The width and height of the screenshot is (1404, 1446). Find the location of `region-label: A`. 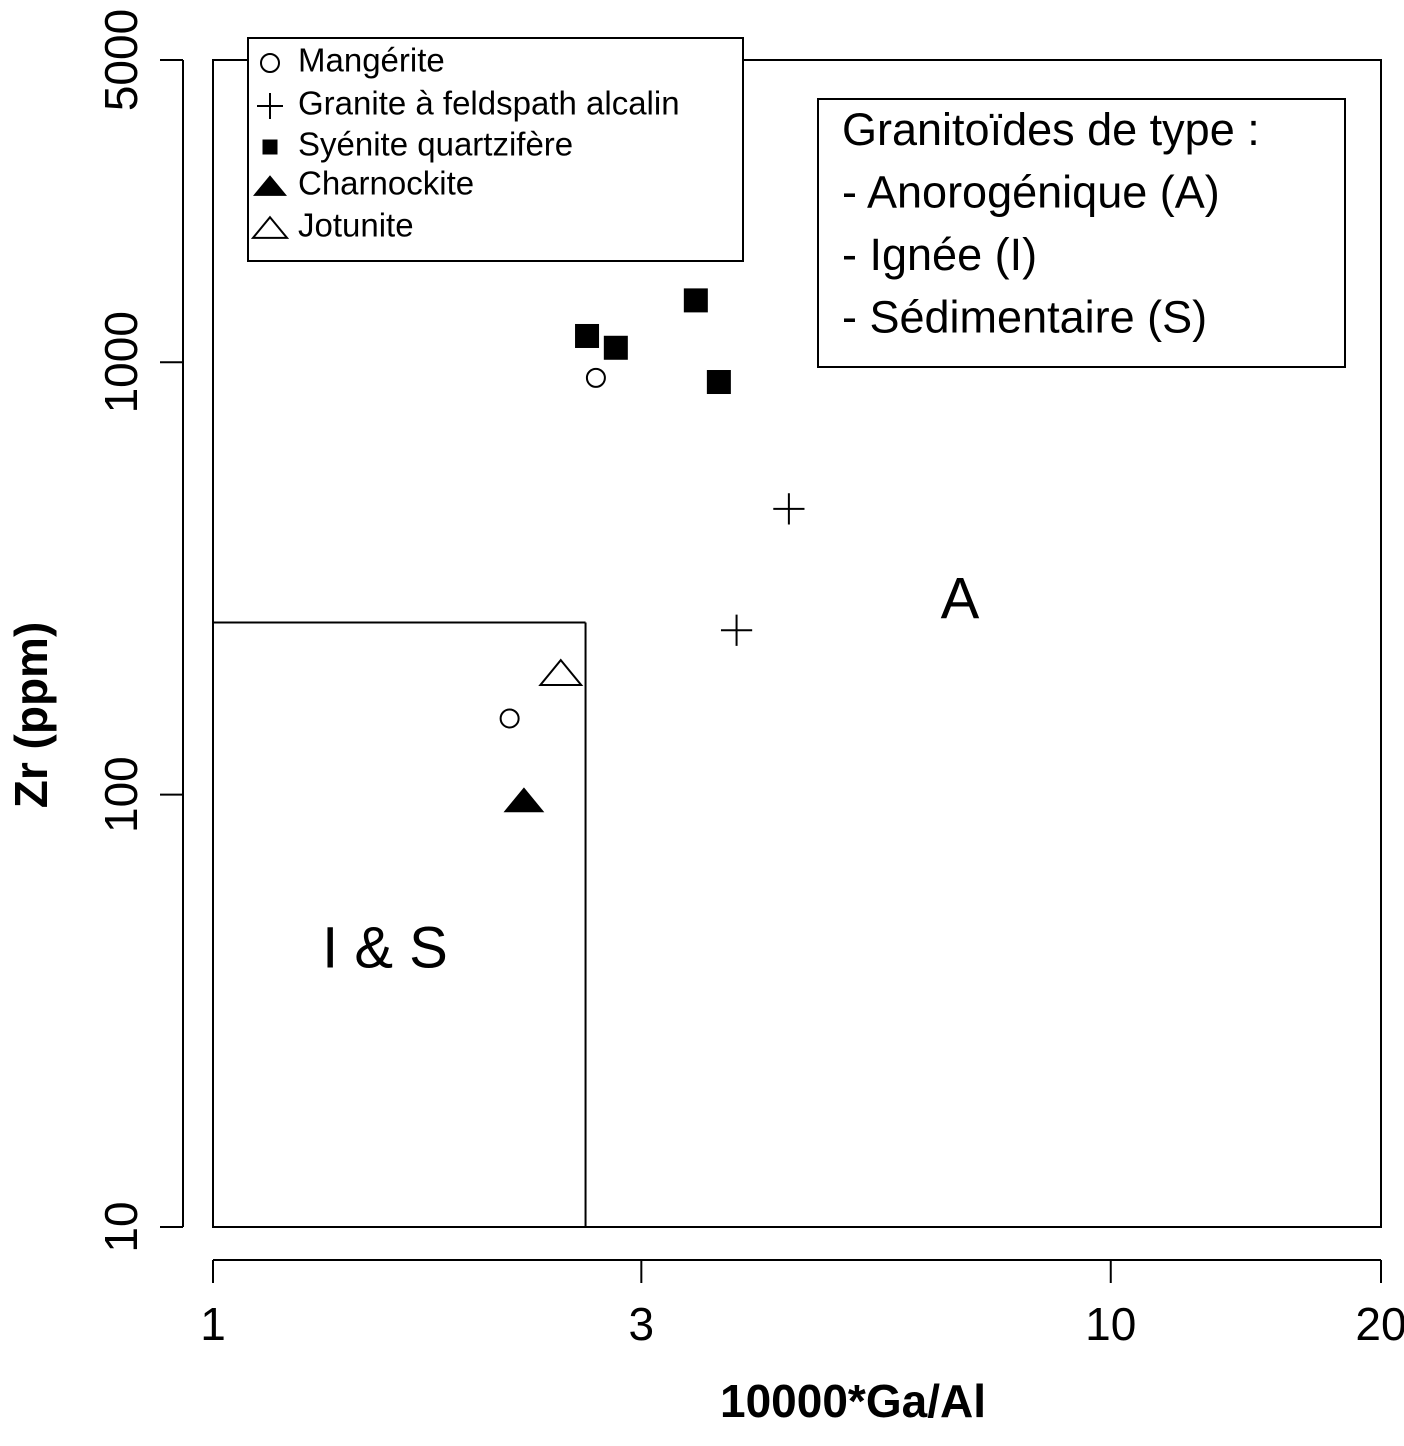

region-label: A is located at coordinates (960, 598).